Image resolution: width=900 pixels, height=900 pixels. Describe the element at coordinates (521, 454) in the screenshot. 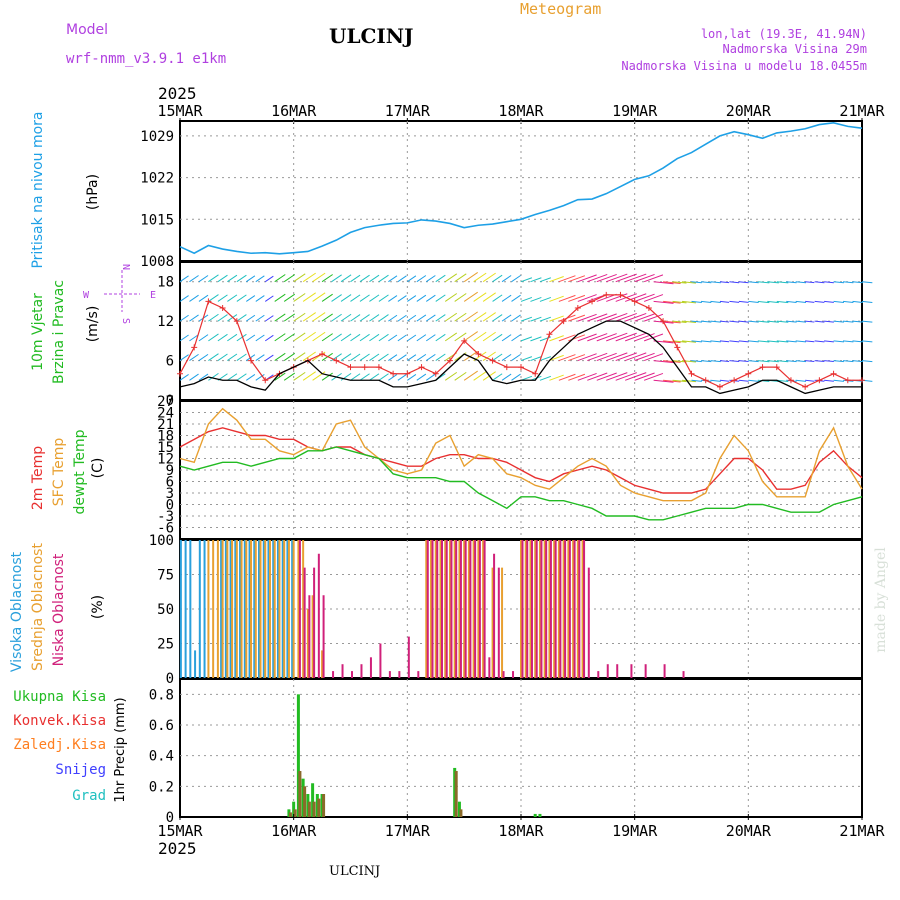

I see `sfc-temp-line` at that location.